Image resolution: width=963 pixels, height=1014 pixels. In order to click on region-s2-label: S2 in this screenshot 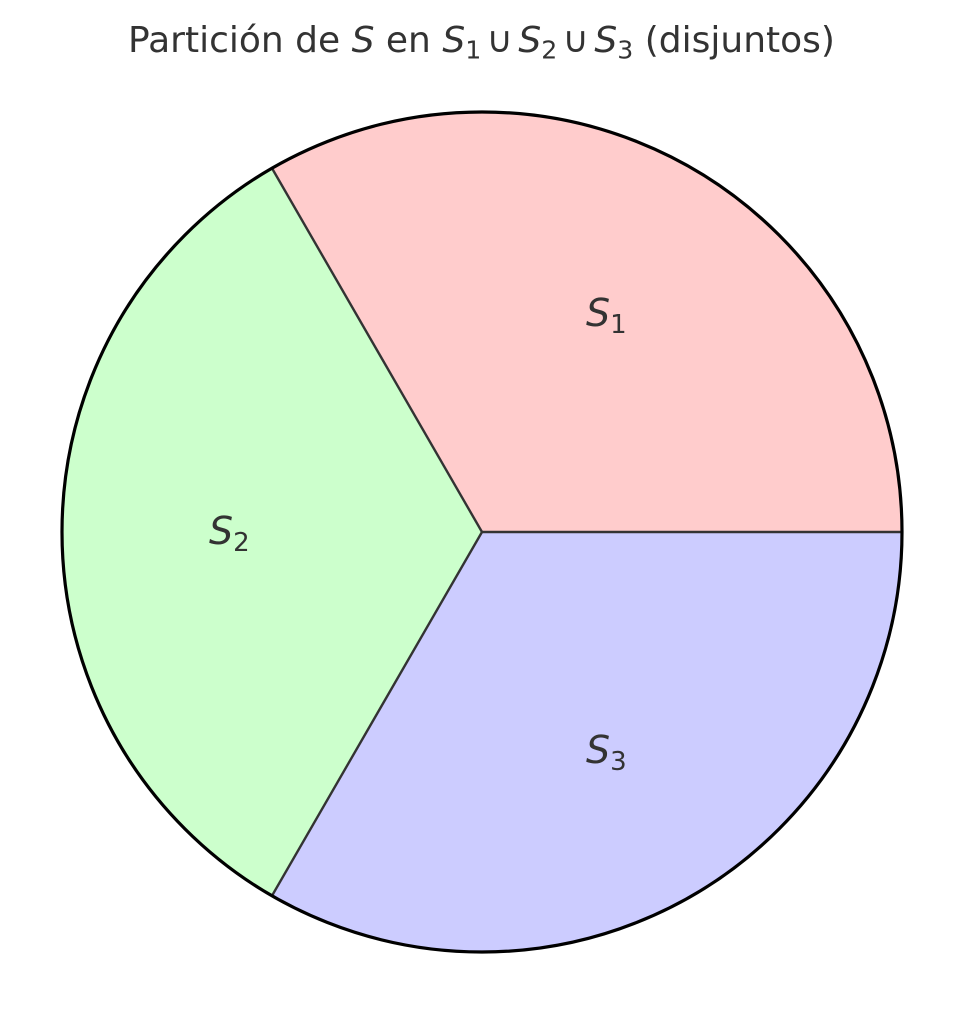, I will do `click(229, 533)`.